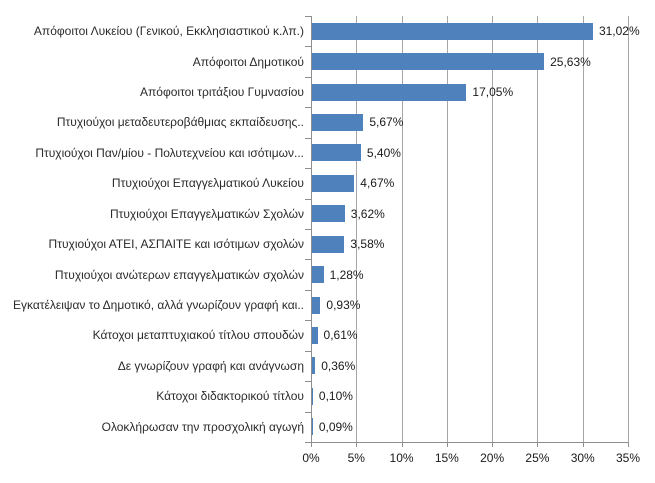 The height and width of the screenshot is (483, 655). Describe the element at coordinates (619, 31) in the screenshot. I see `value-label: 31,02%` at that location.